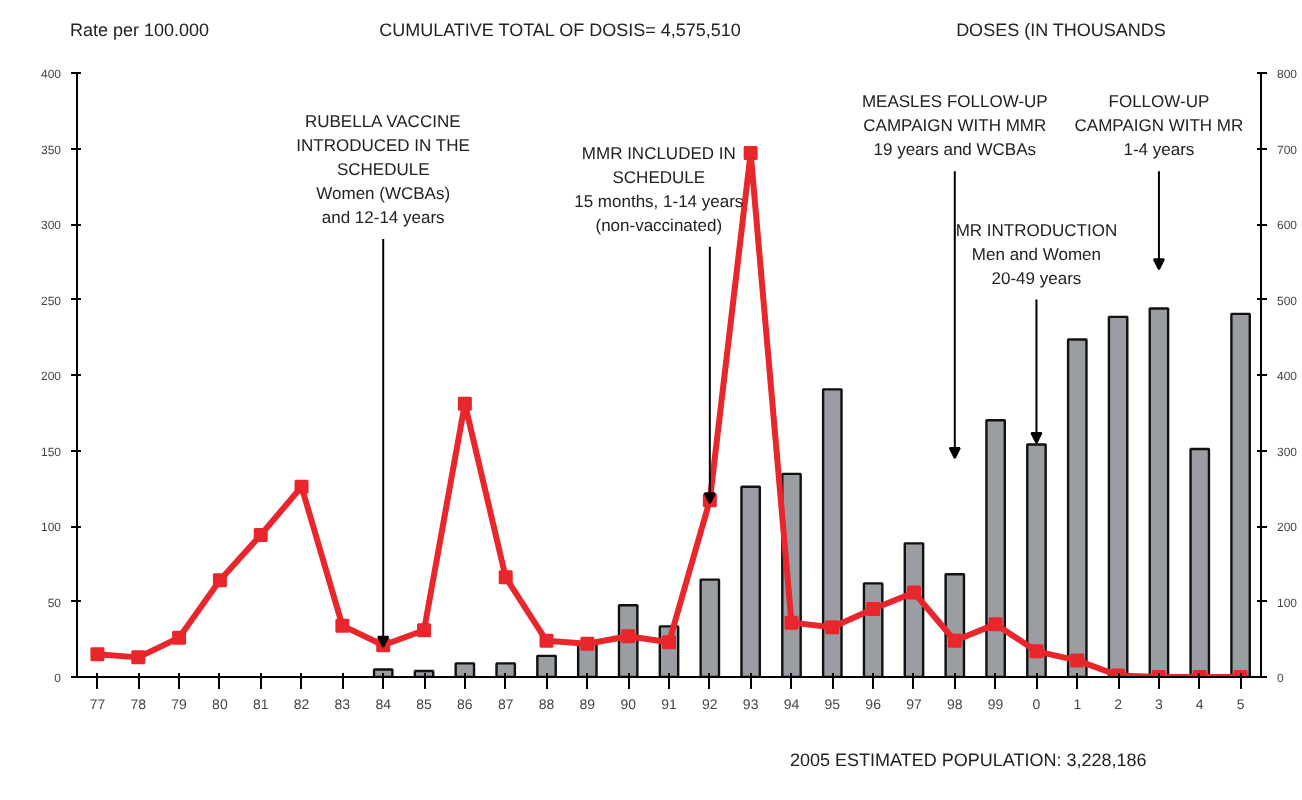 The height and width of the screenshot is (800, 1302). What do you see at coordinates (1159, 125) in the screenshot?
I see `annotation: FOLLOW-UP CAMPAIGN WITH MR 1-4 years` at bounding box center [1159, 125].